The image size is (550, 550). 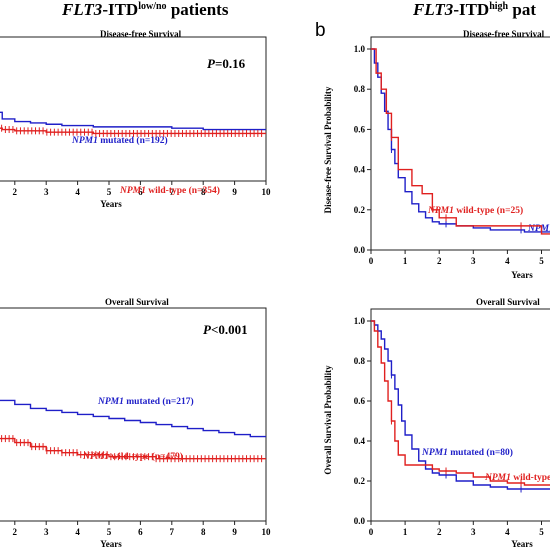 What do you see at coordinates (488, 210) in the screenshot?
I see `legend-text: wild-type (n=25)` at bounding box center [488, 210].